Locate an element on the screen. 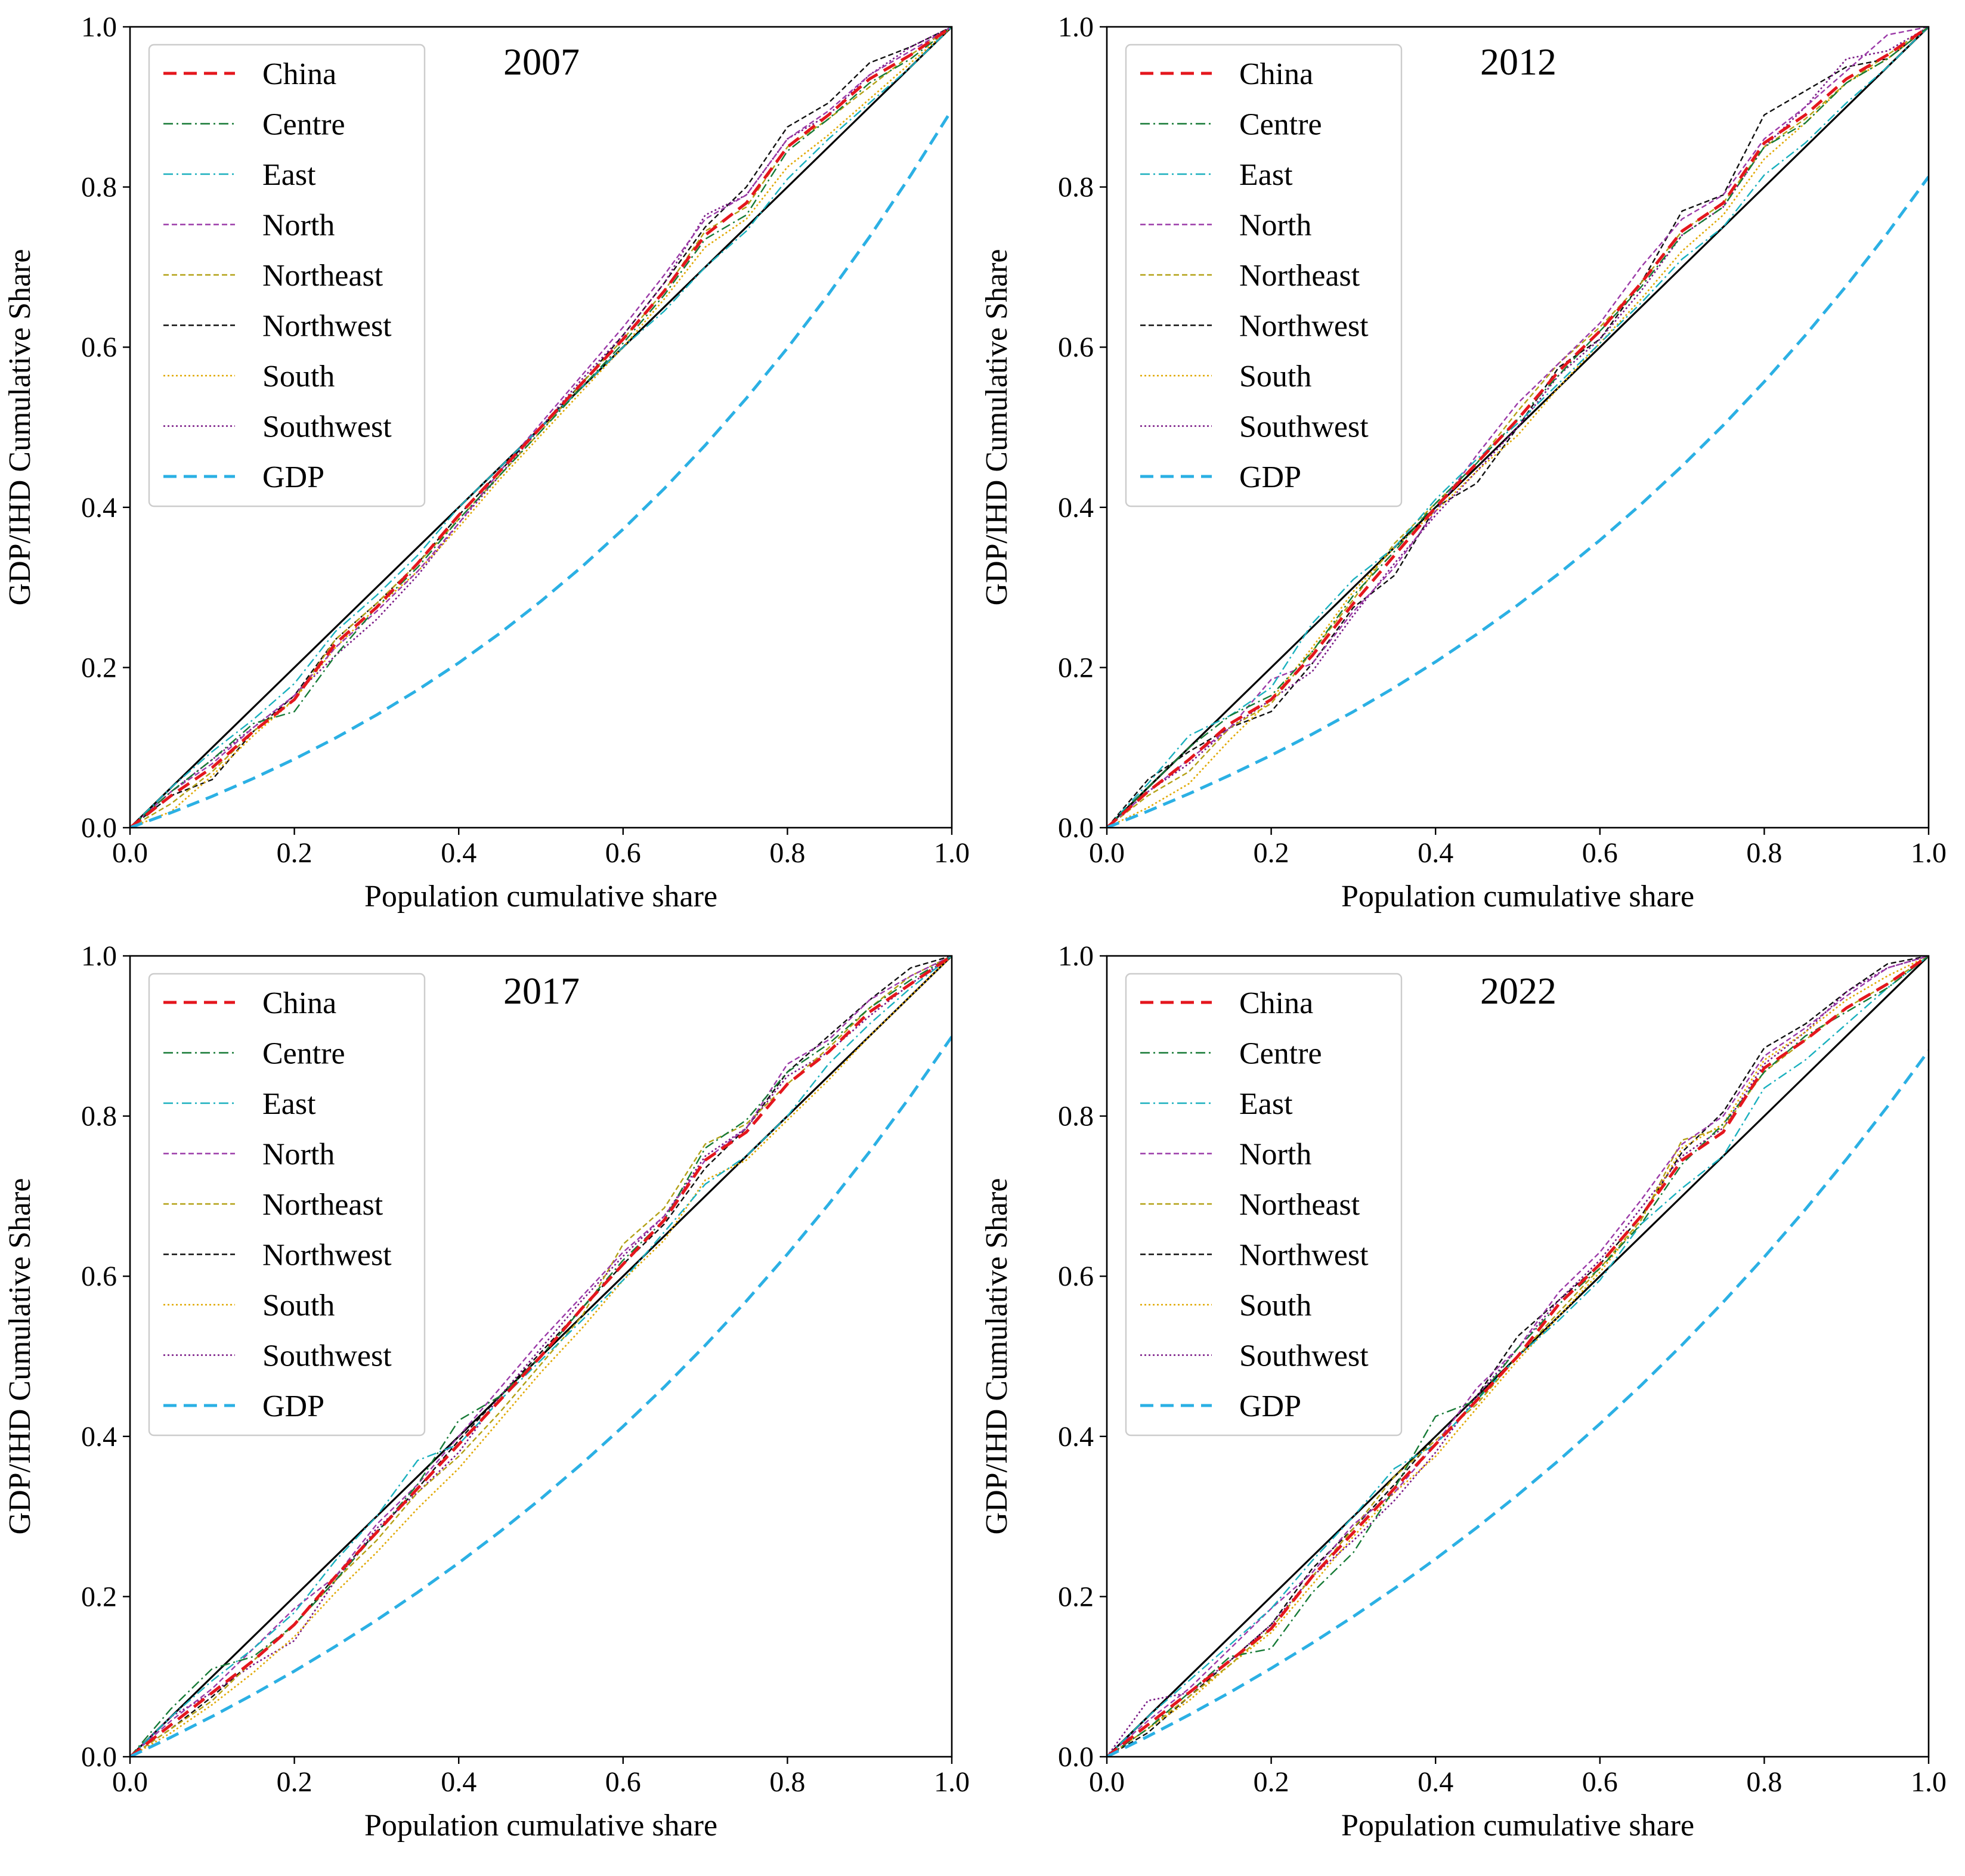 This screenshot has width=1965, height=1876. panel-title: 2012 is located at coordinates (1518, 62).